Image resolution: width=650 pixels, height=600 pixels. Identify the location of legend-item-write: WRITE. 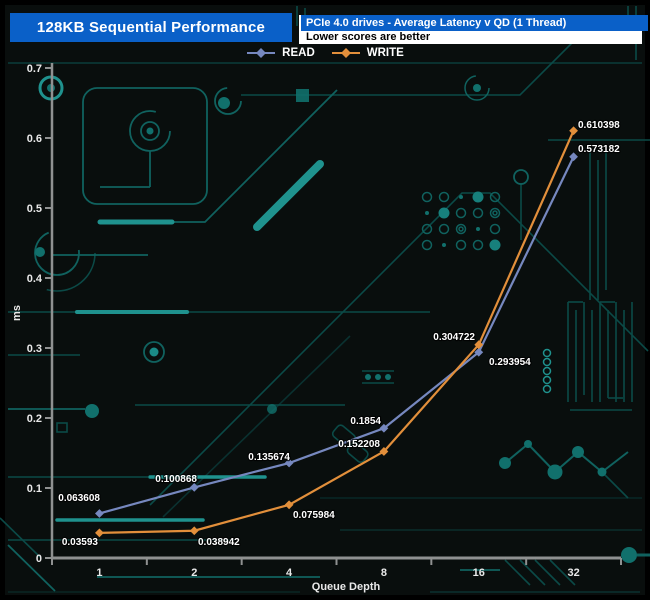
(367, 53).